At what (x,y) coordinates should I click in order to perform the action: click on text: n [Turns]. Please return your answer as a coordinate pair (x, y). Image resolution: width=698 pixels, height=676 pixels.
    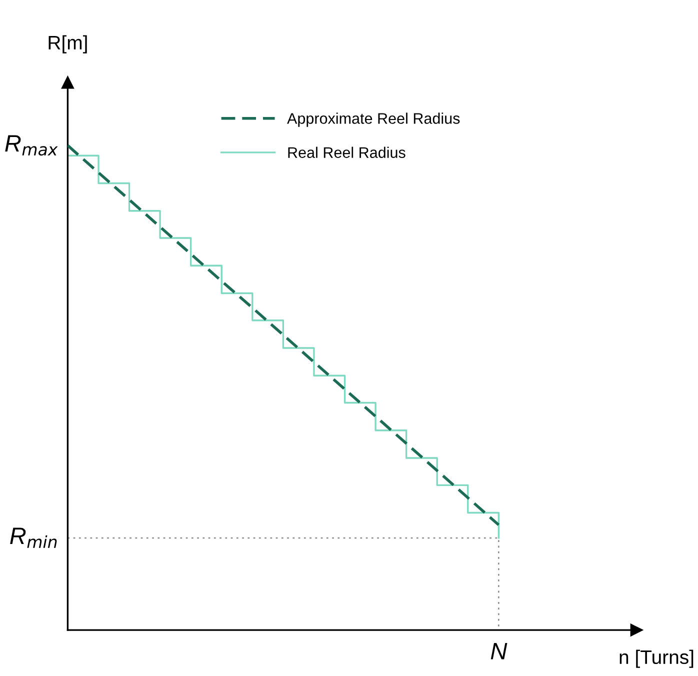
    Looking at the image, I should click on (657, 659).